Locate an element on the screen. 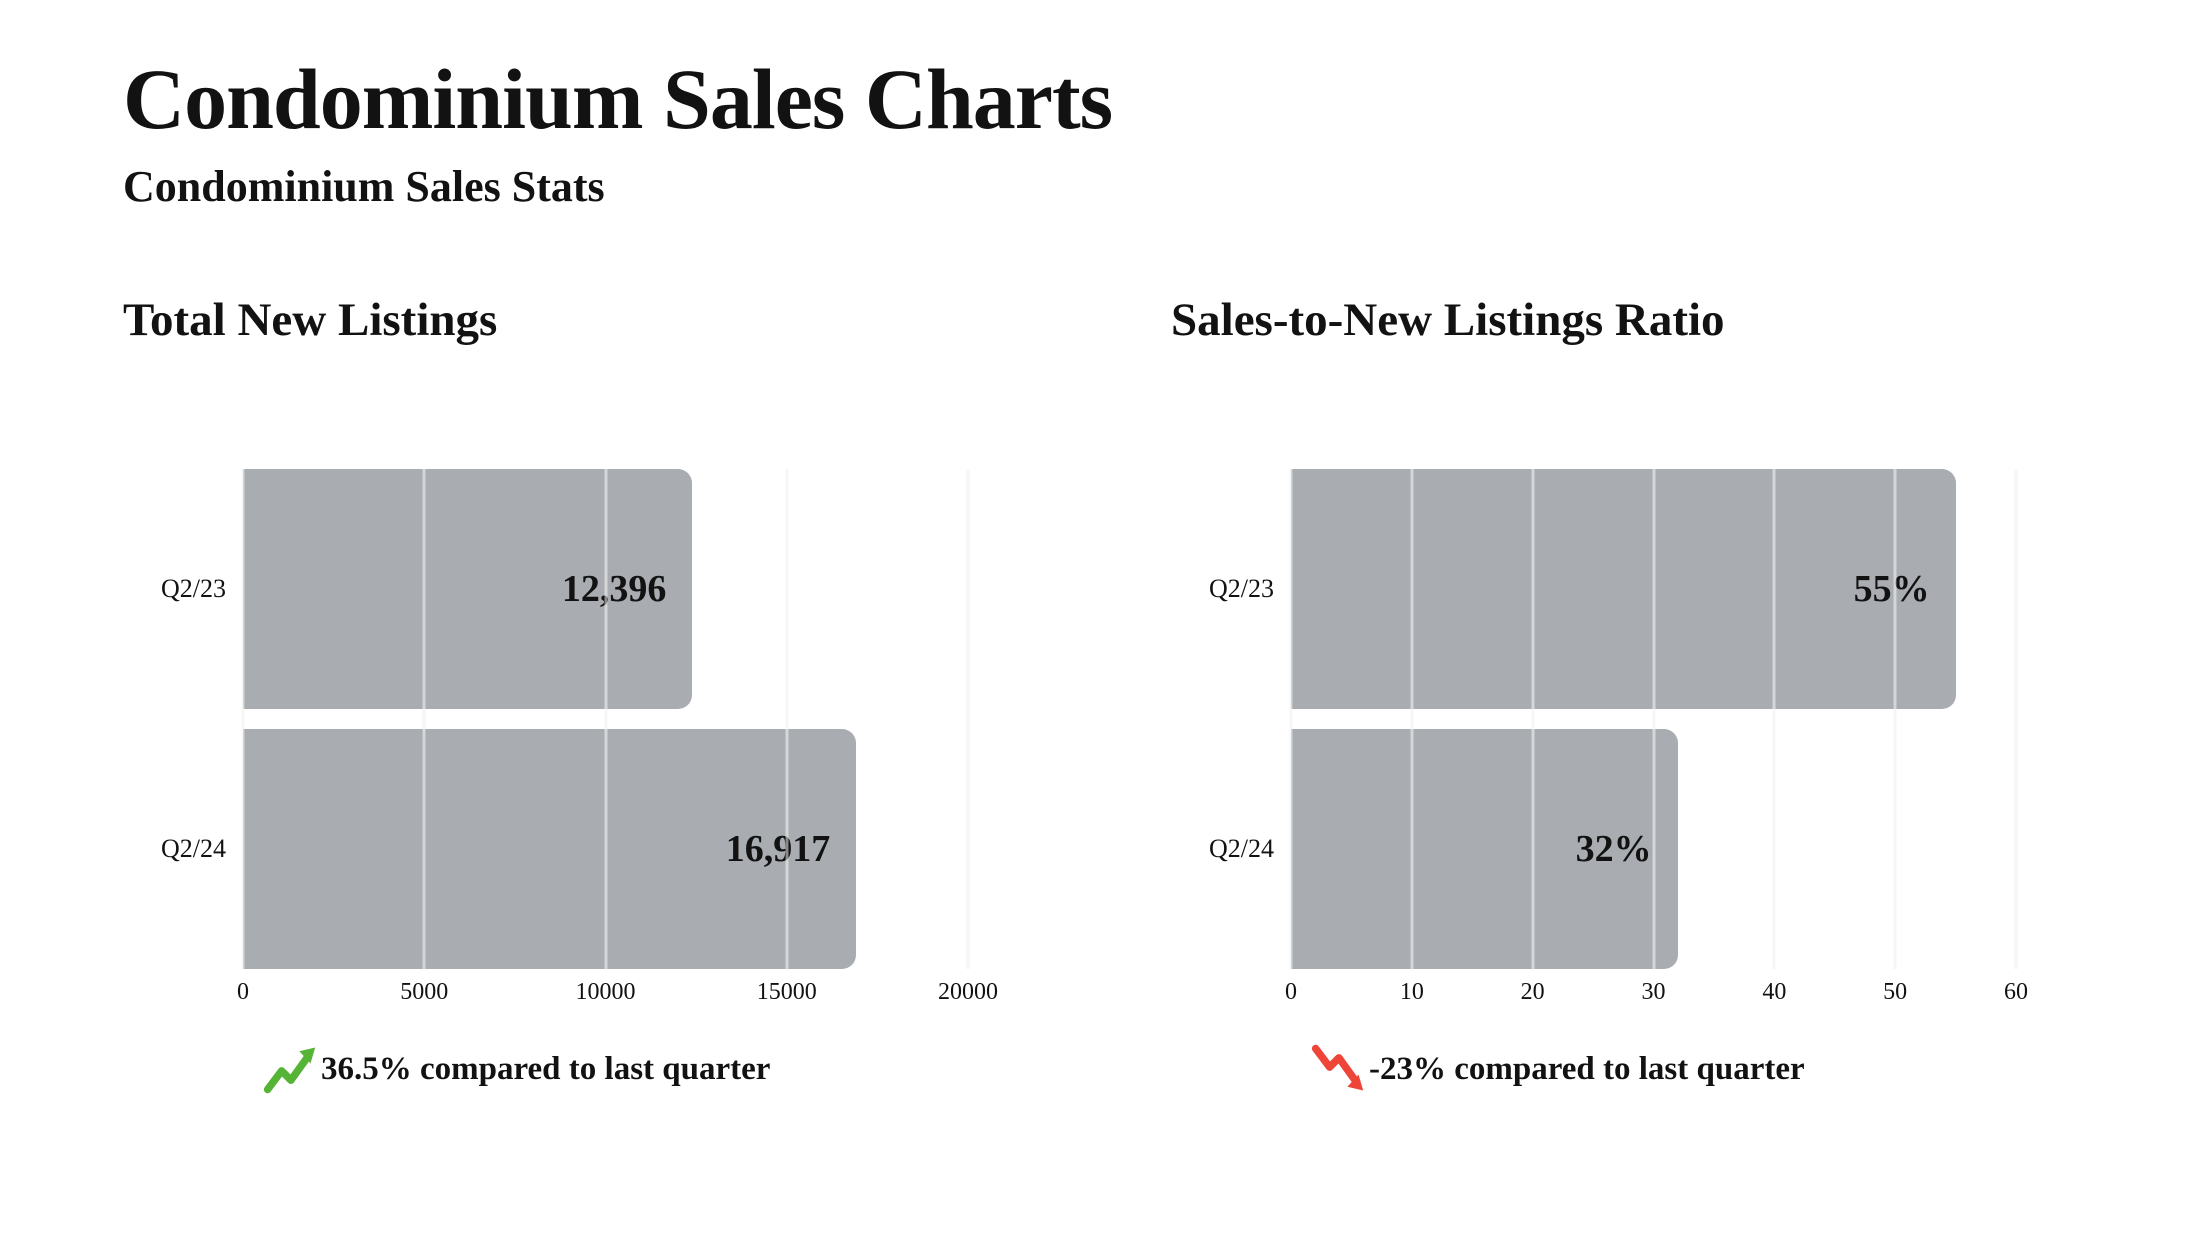  bar-q2-23: 55% is located at coordinates (1623, 589).